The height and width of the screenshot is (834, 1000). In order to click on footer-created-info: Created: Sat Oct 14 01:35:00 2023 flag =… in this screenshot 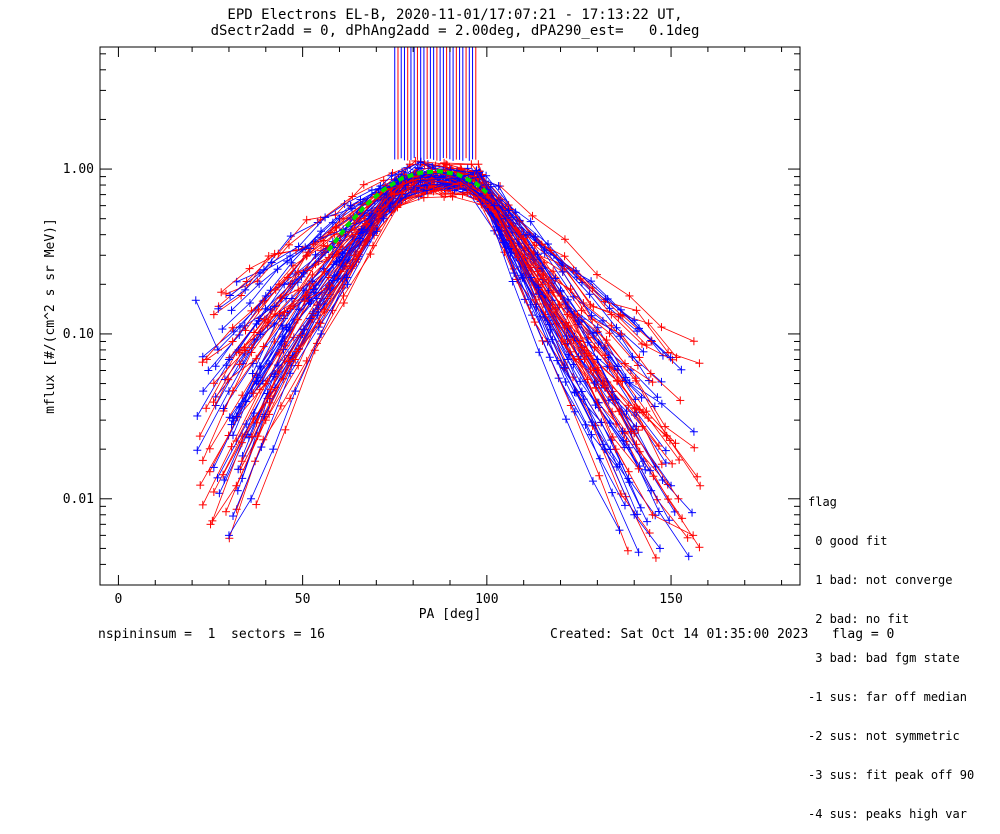, I will do `click(722, 634)`.